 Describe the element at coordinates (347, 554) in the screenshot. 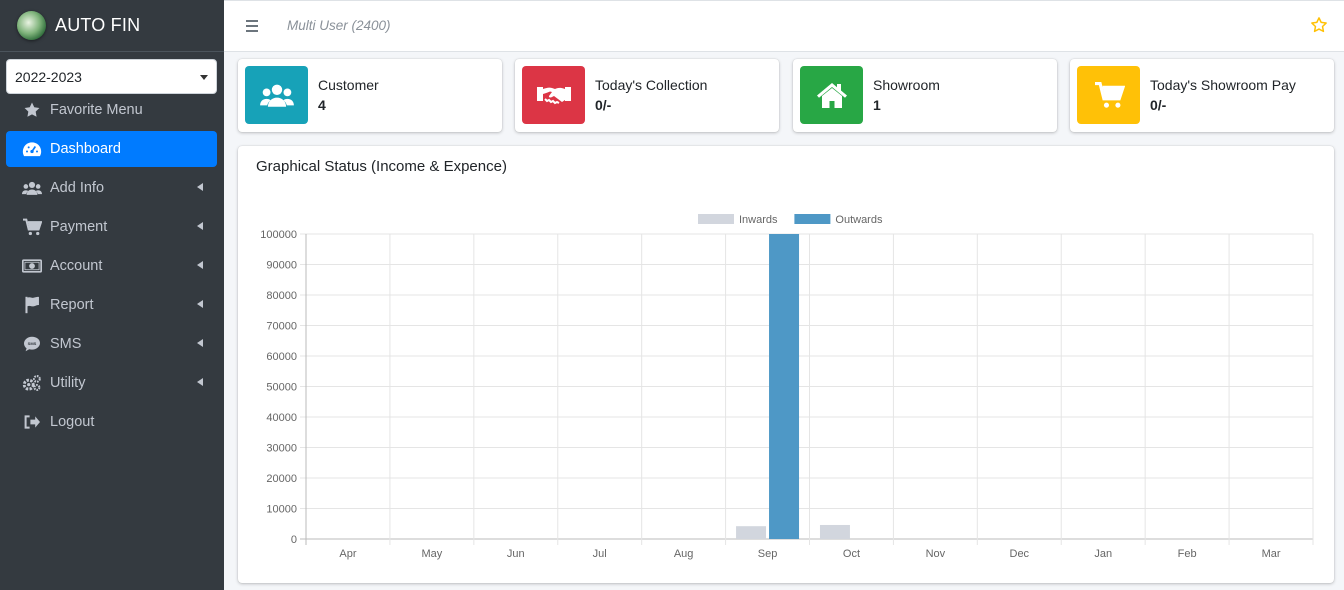

I see `x-tick-label: Apr` at that location.